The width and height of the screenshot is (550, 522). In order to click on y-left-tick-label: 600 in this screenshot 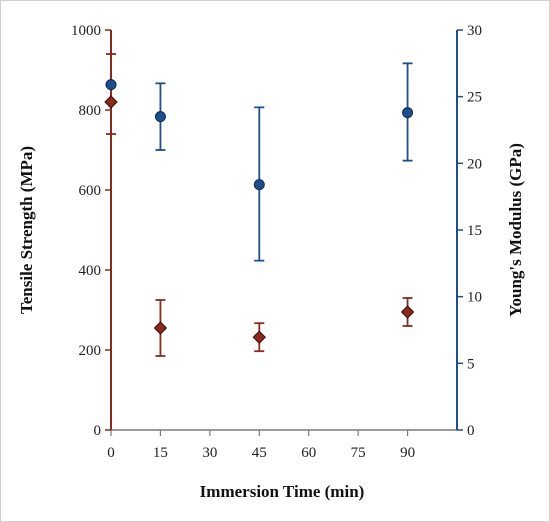, I will do `click(90, 191)`.